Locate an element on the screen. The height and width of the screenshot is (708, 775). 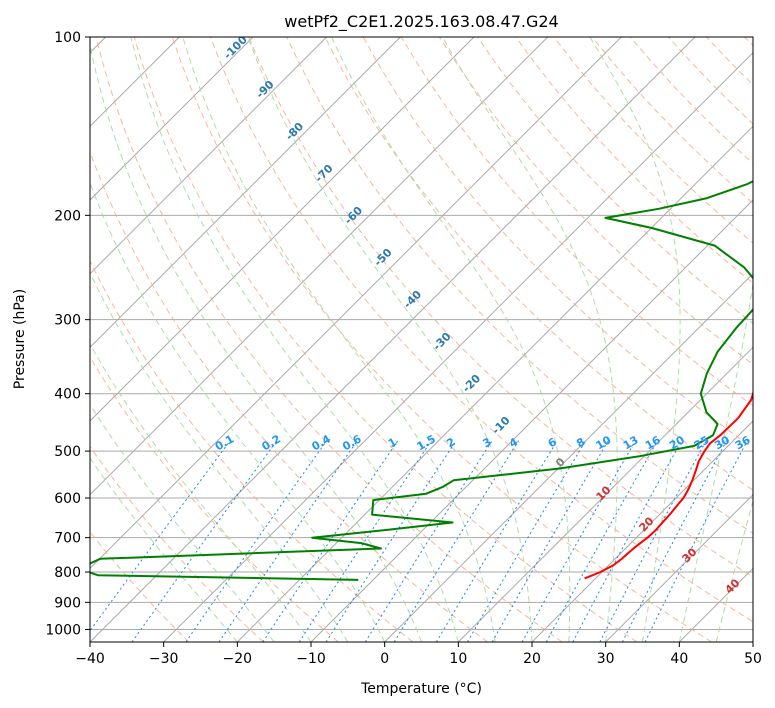
x-tick-label: 50 is located at coordinates (753, 659).